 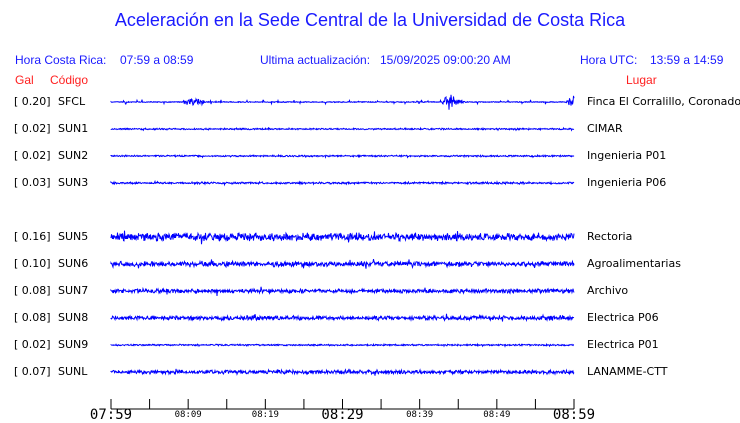 What do you see at coordinates (188, 415) in the screenshot?
I see `x-tick-label: 08:09` at bounding box center [188, 415].